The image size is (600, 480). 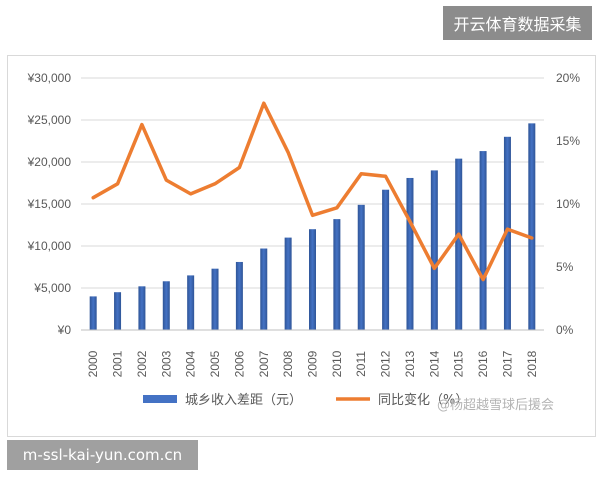 What do you see at coordinates (565, 267) in the screenshot?
I see `y-right-tick-label: 5%` at bounding box center [565, 267].